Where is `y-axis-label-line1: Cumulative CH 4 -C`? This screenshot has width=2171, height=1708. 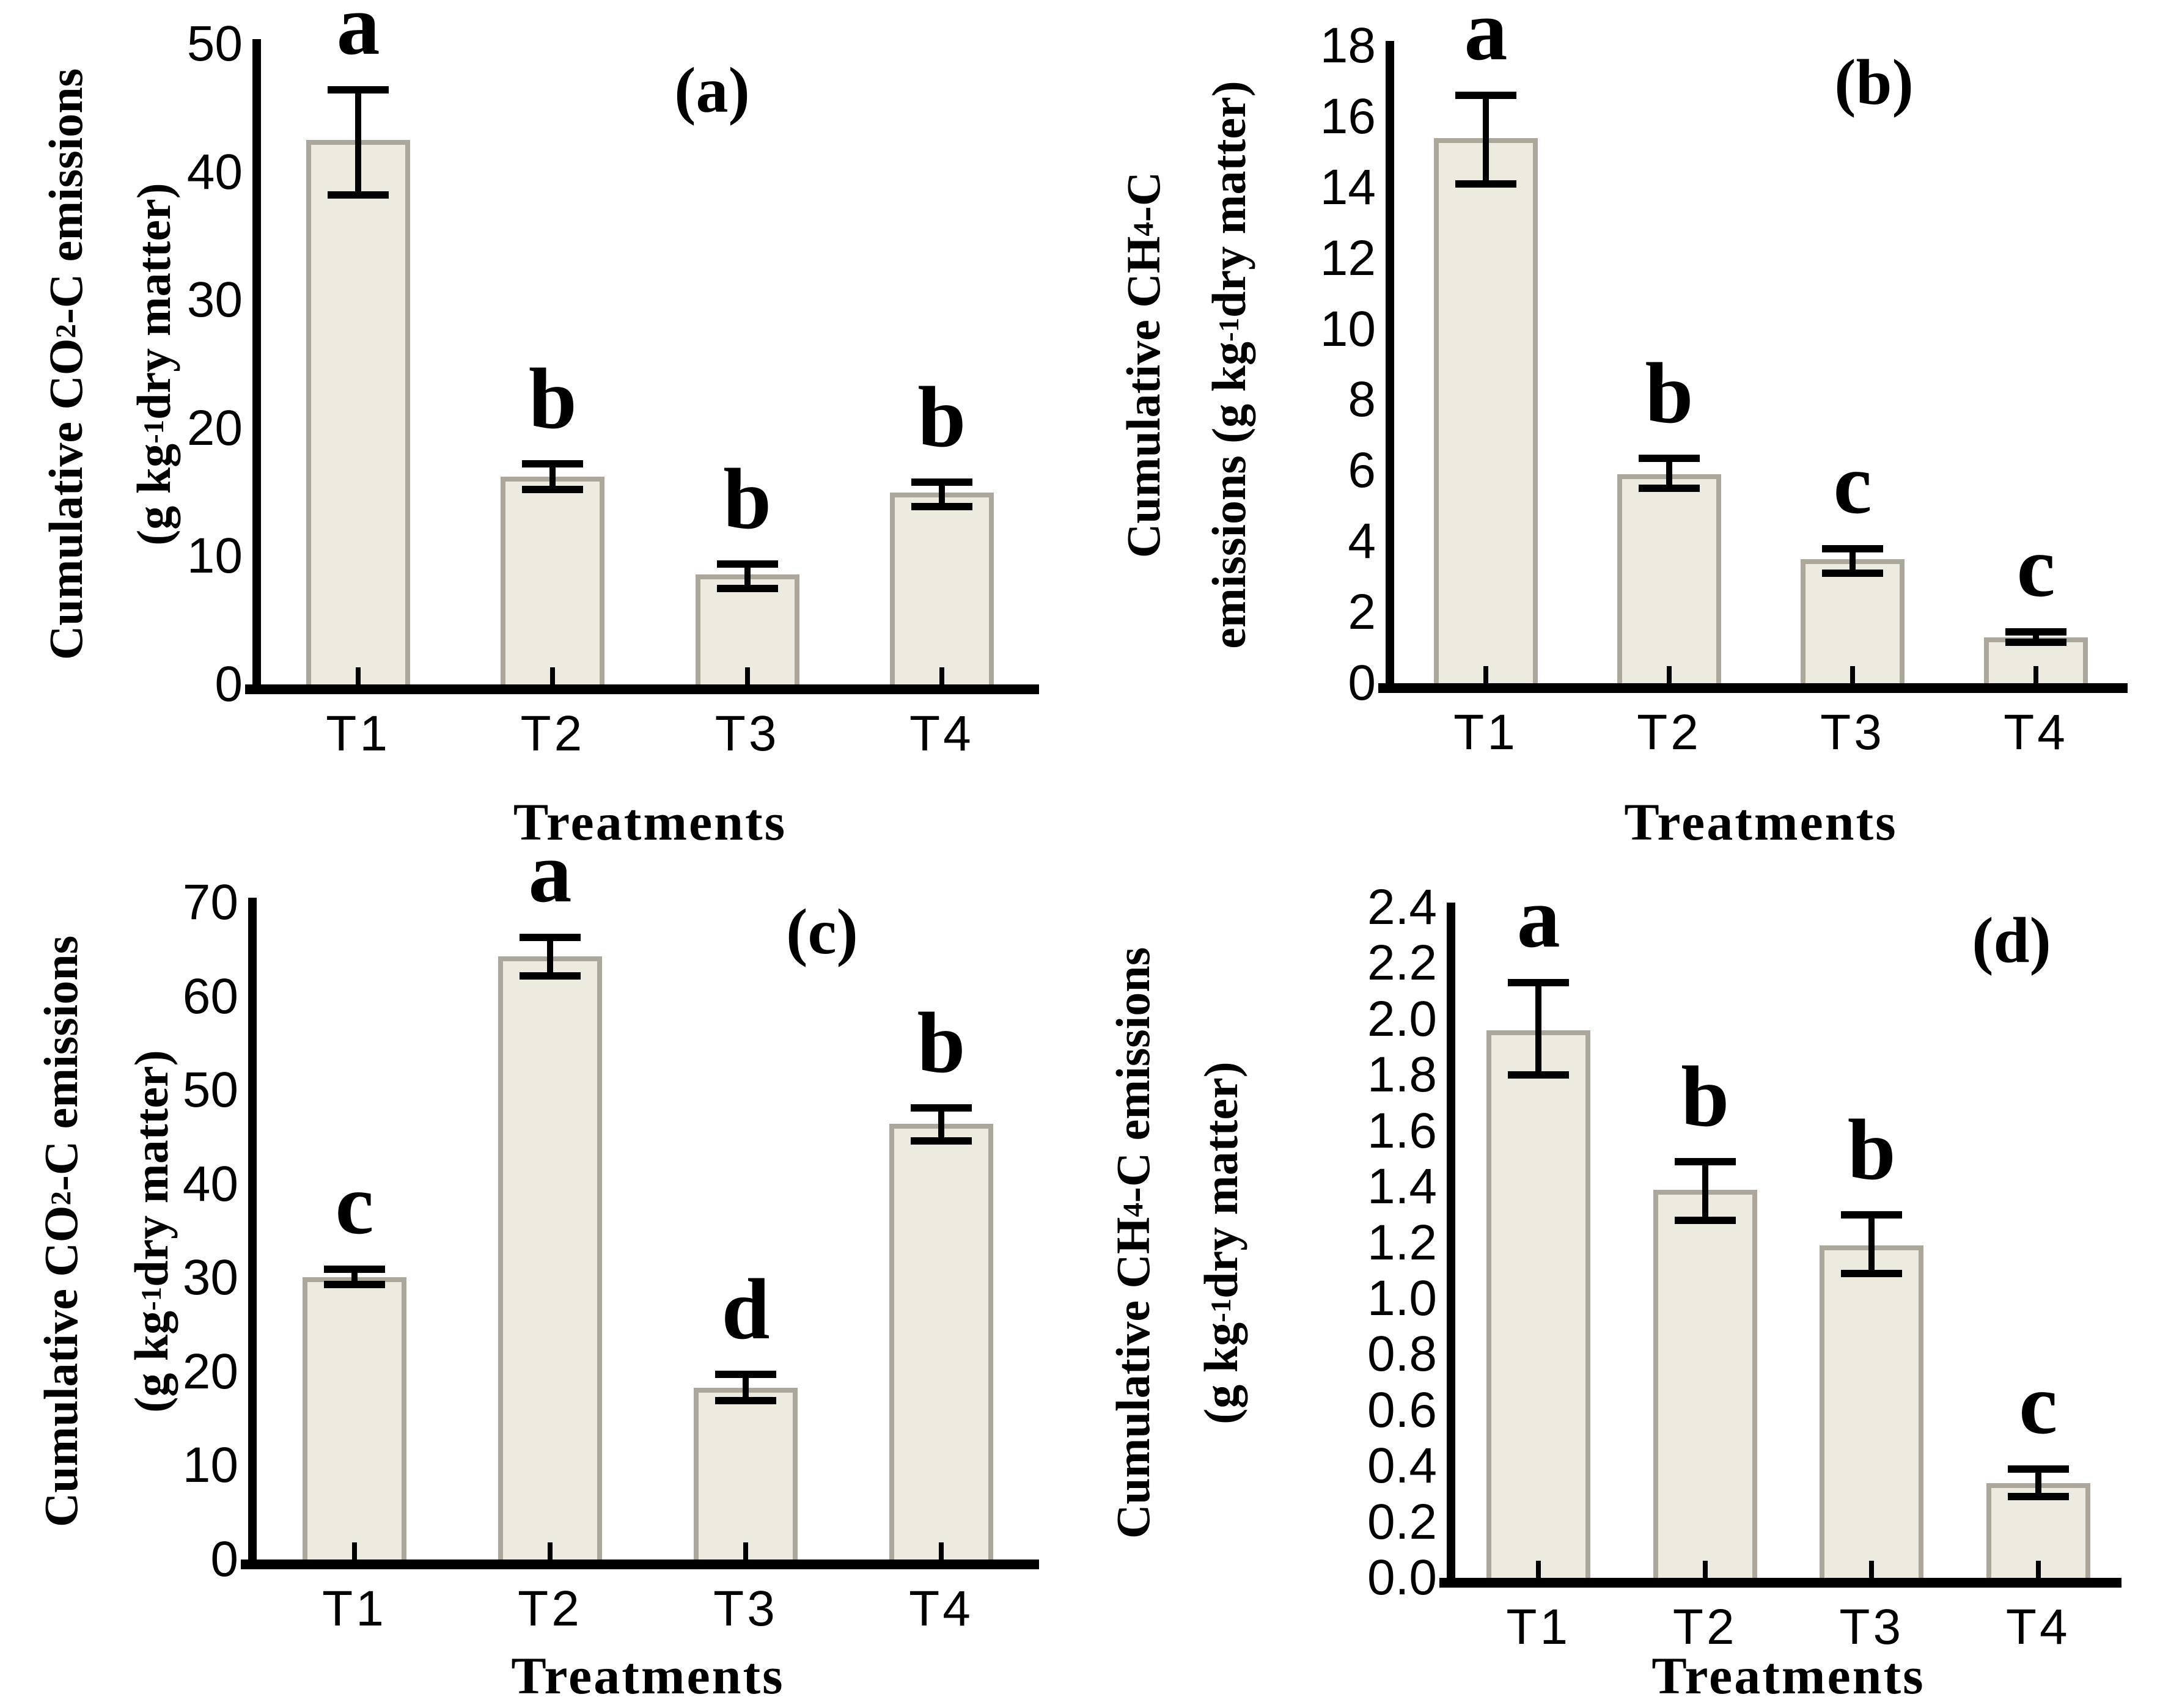
y-axis-label-line1: Cumulative CH 4 -C is located at coordinates (1143, 364).